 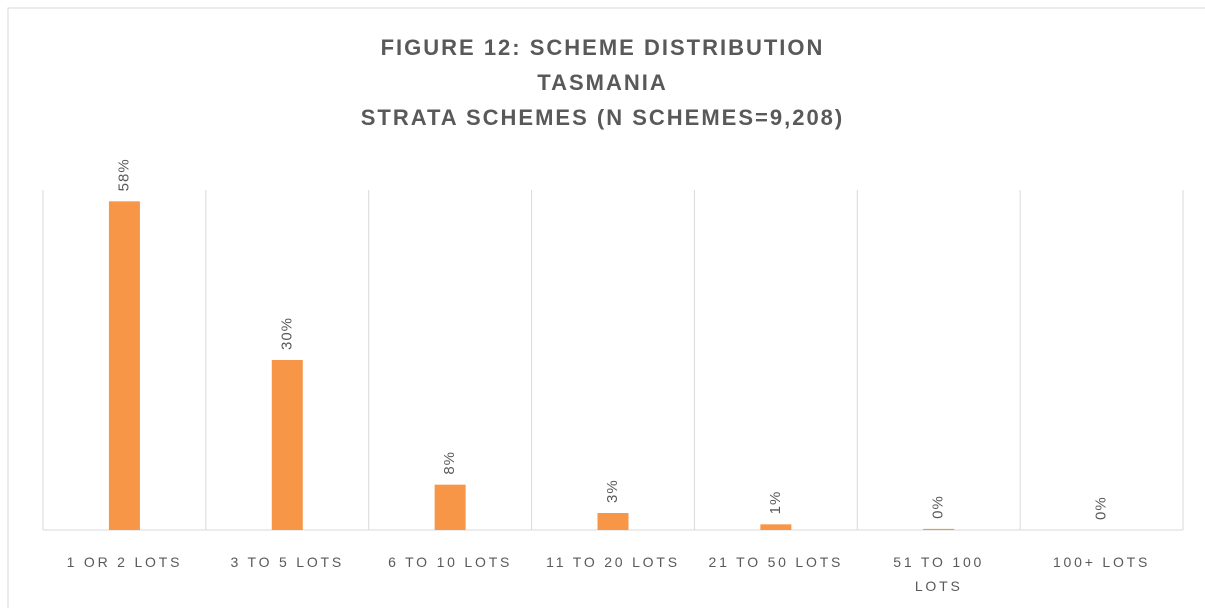 What do you see at coordinates (613, 562) in the screenshot?
I see `x-tick-label: 11 TO 20 LOTS` at bounding box center [613, 562].